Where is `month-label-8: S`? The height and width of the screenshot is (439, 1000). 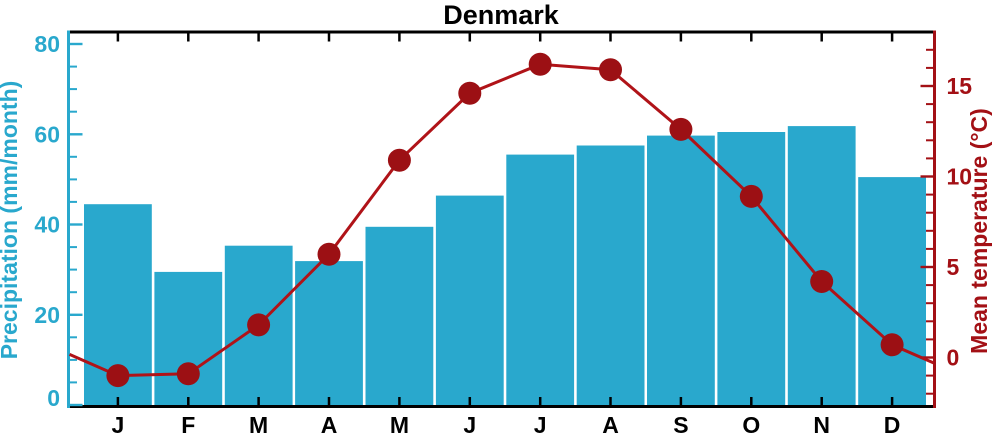 month-label-8: S is located at coordinates (680, 425).